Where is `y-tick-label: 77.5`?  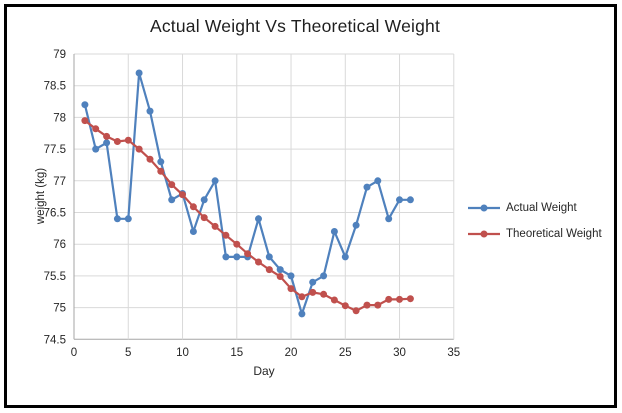 y-tick-label: 77.5 is located at coordinates (55, 150).